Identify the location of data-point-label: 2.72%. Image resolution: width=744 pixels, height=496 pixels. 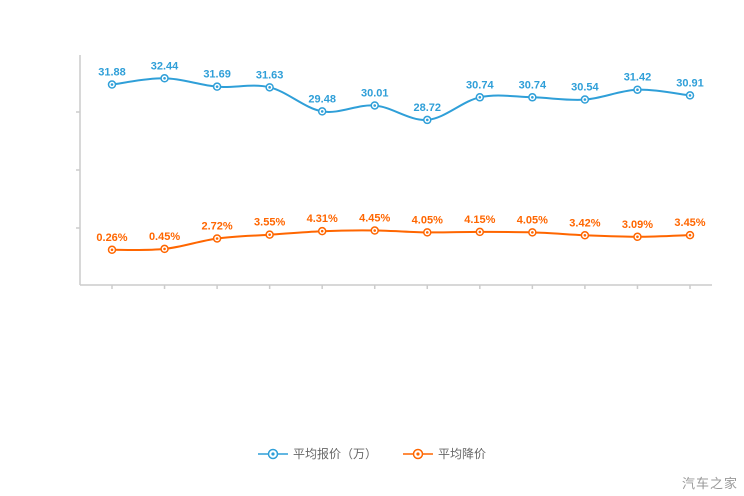
(216, 226).